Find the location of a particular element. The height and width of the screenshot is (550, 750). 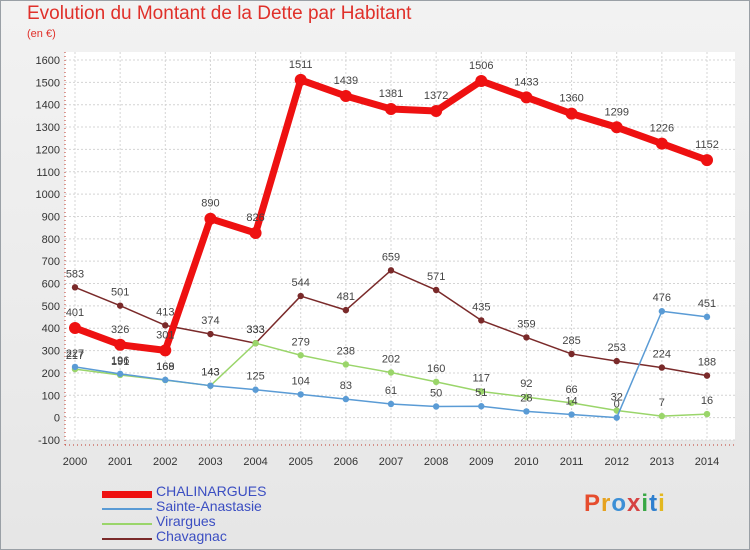

logo-letter: r is located at coordinates (606, 503).